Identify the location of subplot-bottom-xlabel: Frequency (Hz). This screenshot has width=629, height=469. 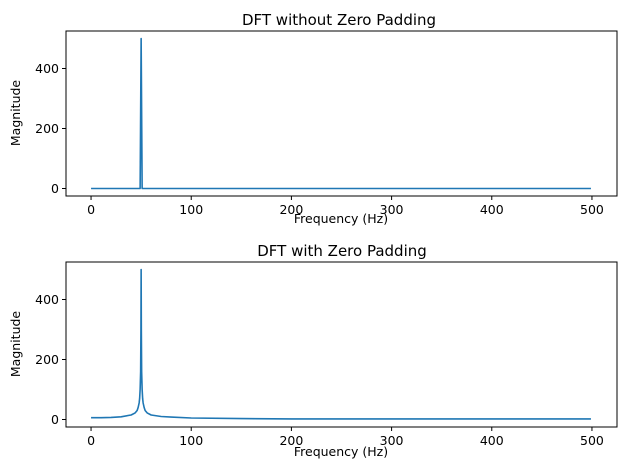
(341, 451).